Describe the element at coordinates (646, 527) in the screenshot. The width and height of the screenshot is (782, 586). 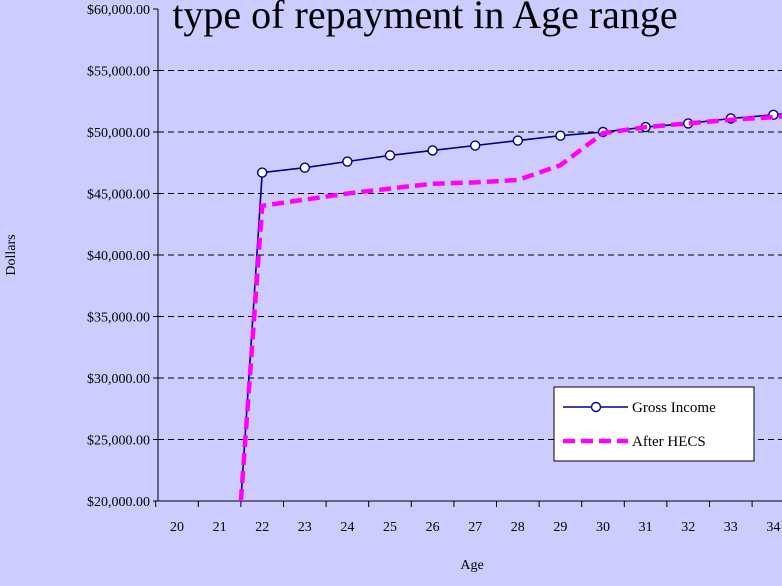
I see `x-tick-label: 31` at that location.